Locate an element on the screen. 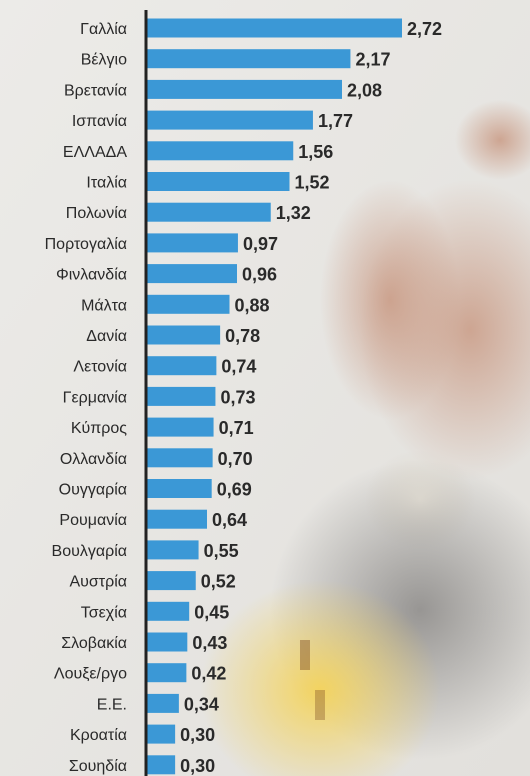 This screenshot has height=776, width=530. category-label: Ιταλία is located at coordinates (106, 183).